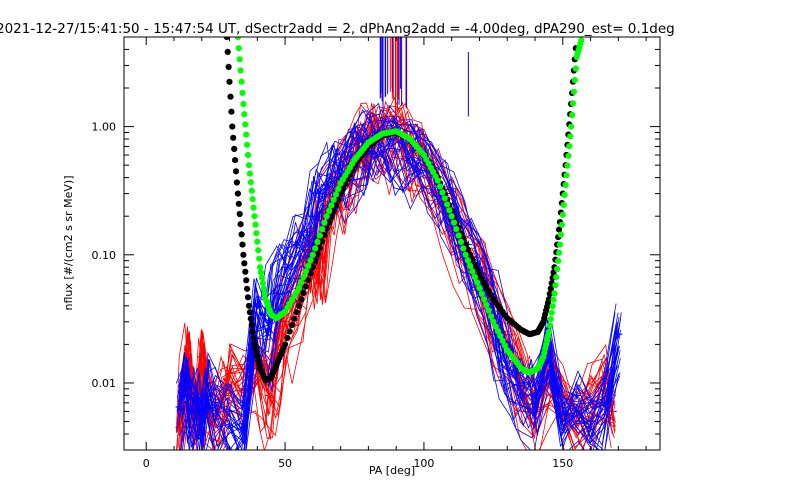 This screenshot has width=800, height=500. I want to click on y-tick-label: 1.00, so click(104, 127).